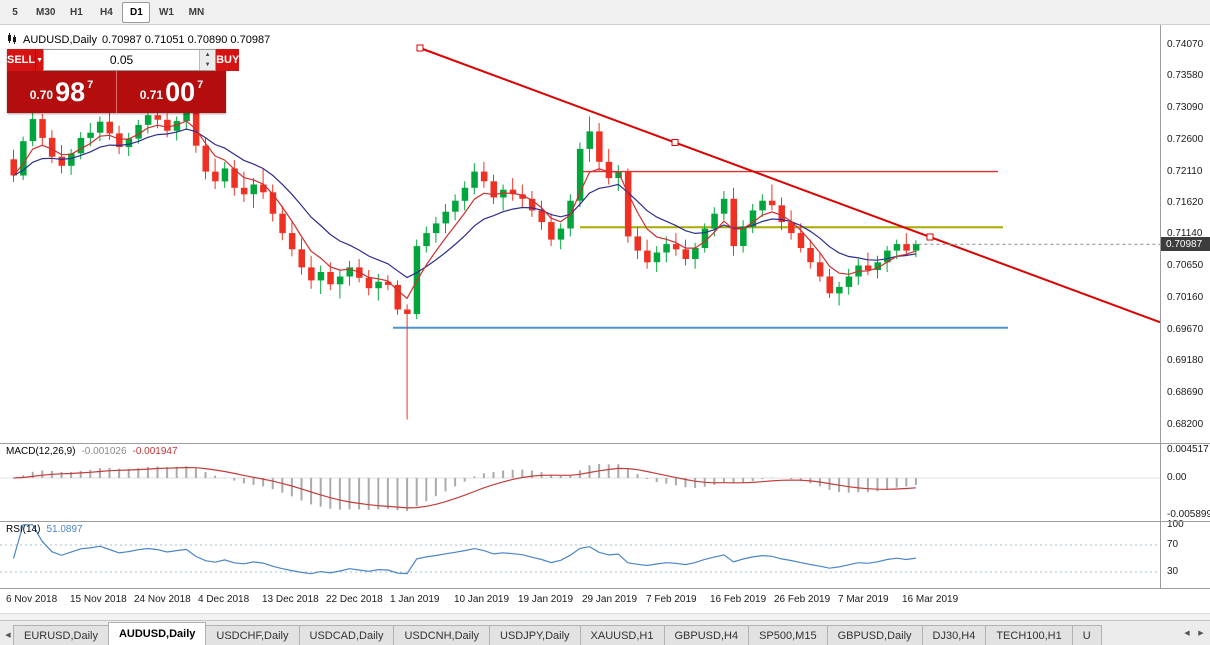 This screenshot has width=1210, height=645. Describe the element at coordinates (1160, 306) in the screenshot. I see `price-axis-separator` at that location.